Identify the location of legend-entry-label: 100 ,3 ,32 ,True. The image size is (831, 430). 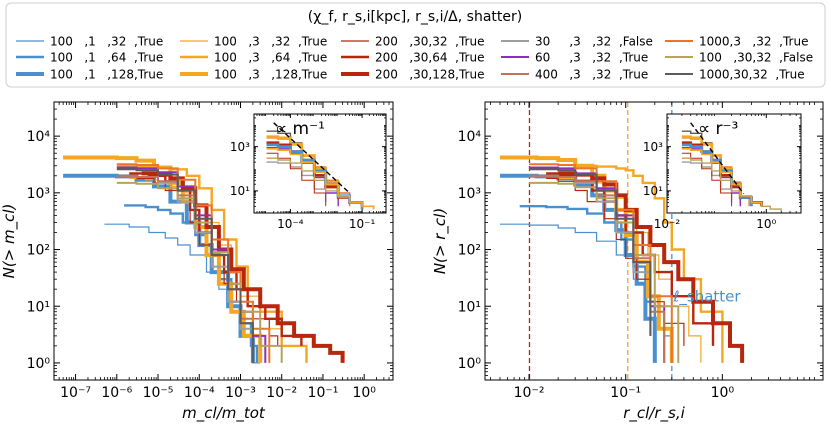
(270, 42).